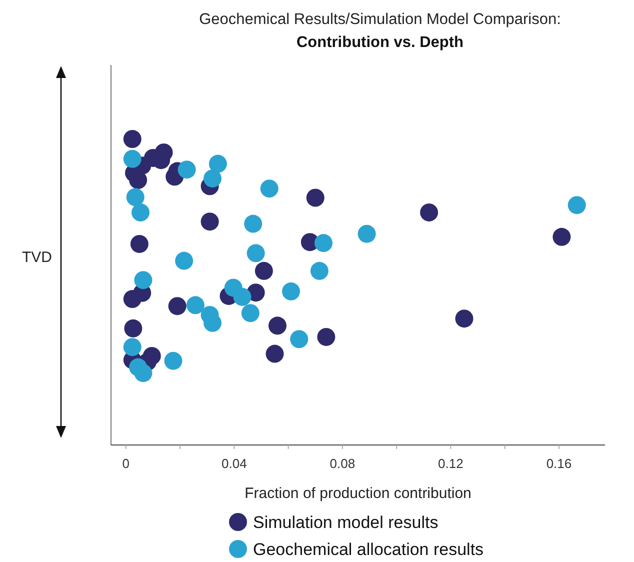  I want to click on x-tick-label: 0.12, so click(451, 463).